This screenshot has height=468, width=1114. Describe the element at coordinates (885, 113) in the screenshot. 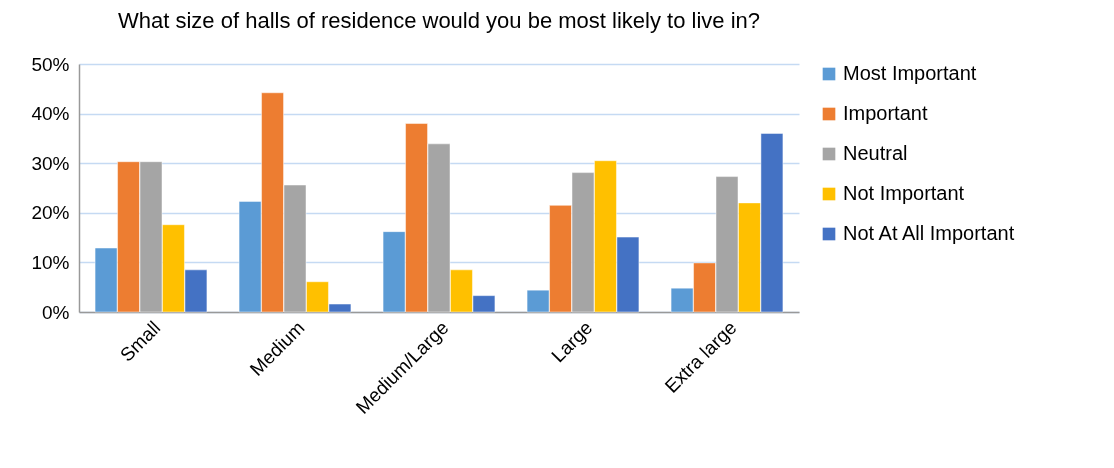

I see `legend-label: Important` at that location.